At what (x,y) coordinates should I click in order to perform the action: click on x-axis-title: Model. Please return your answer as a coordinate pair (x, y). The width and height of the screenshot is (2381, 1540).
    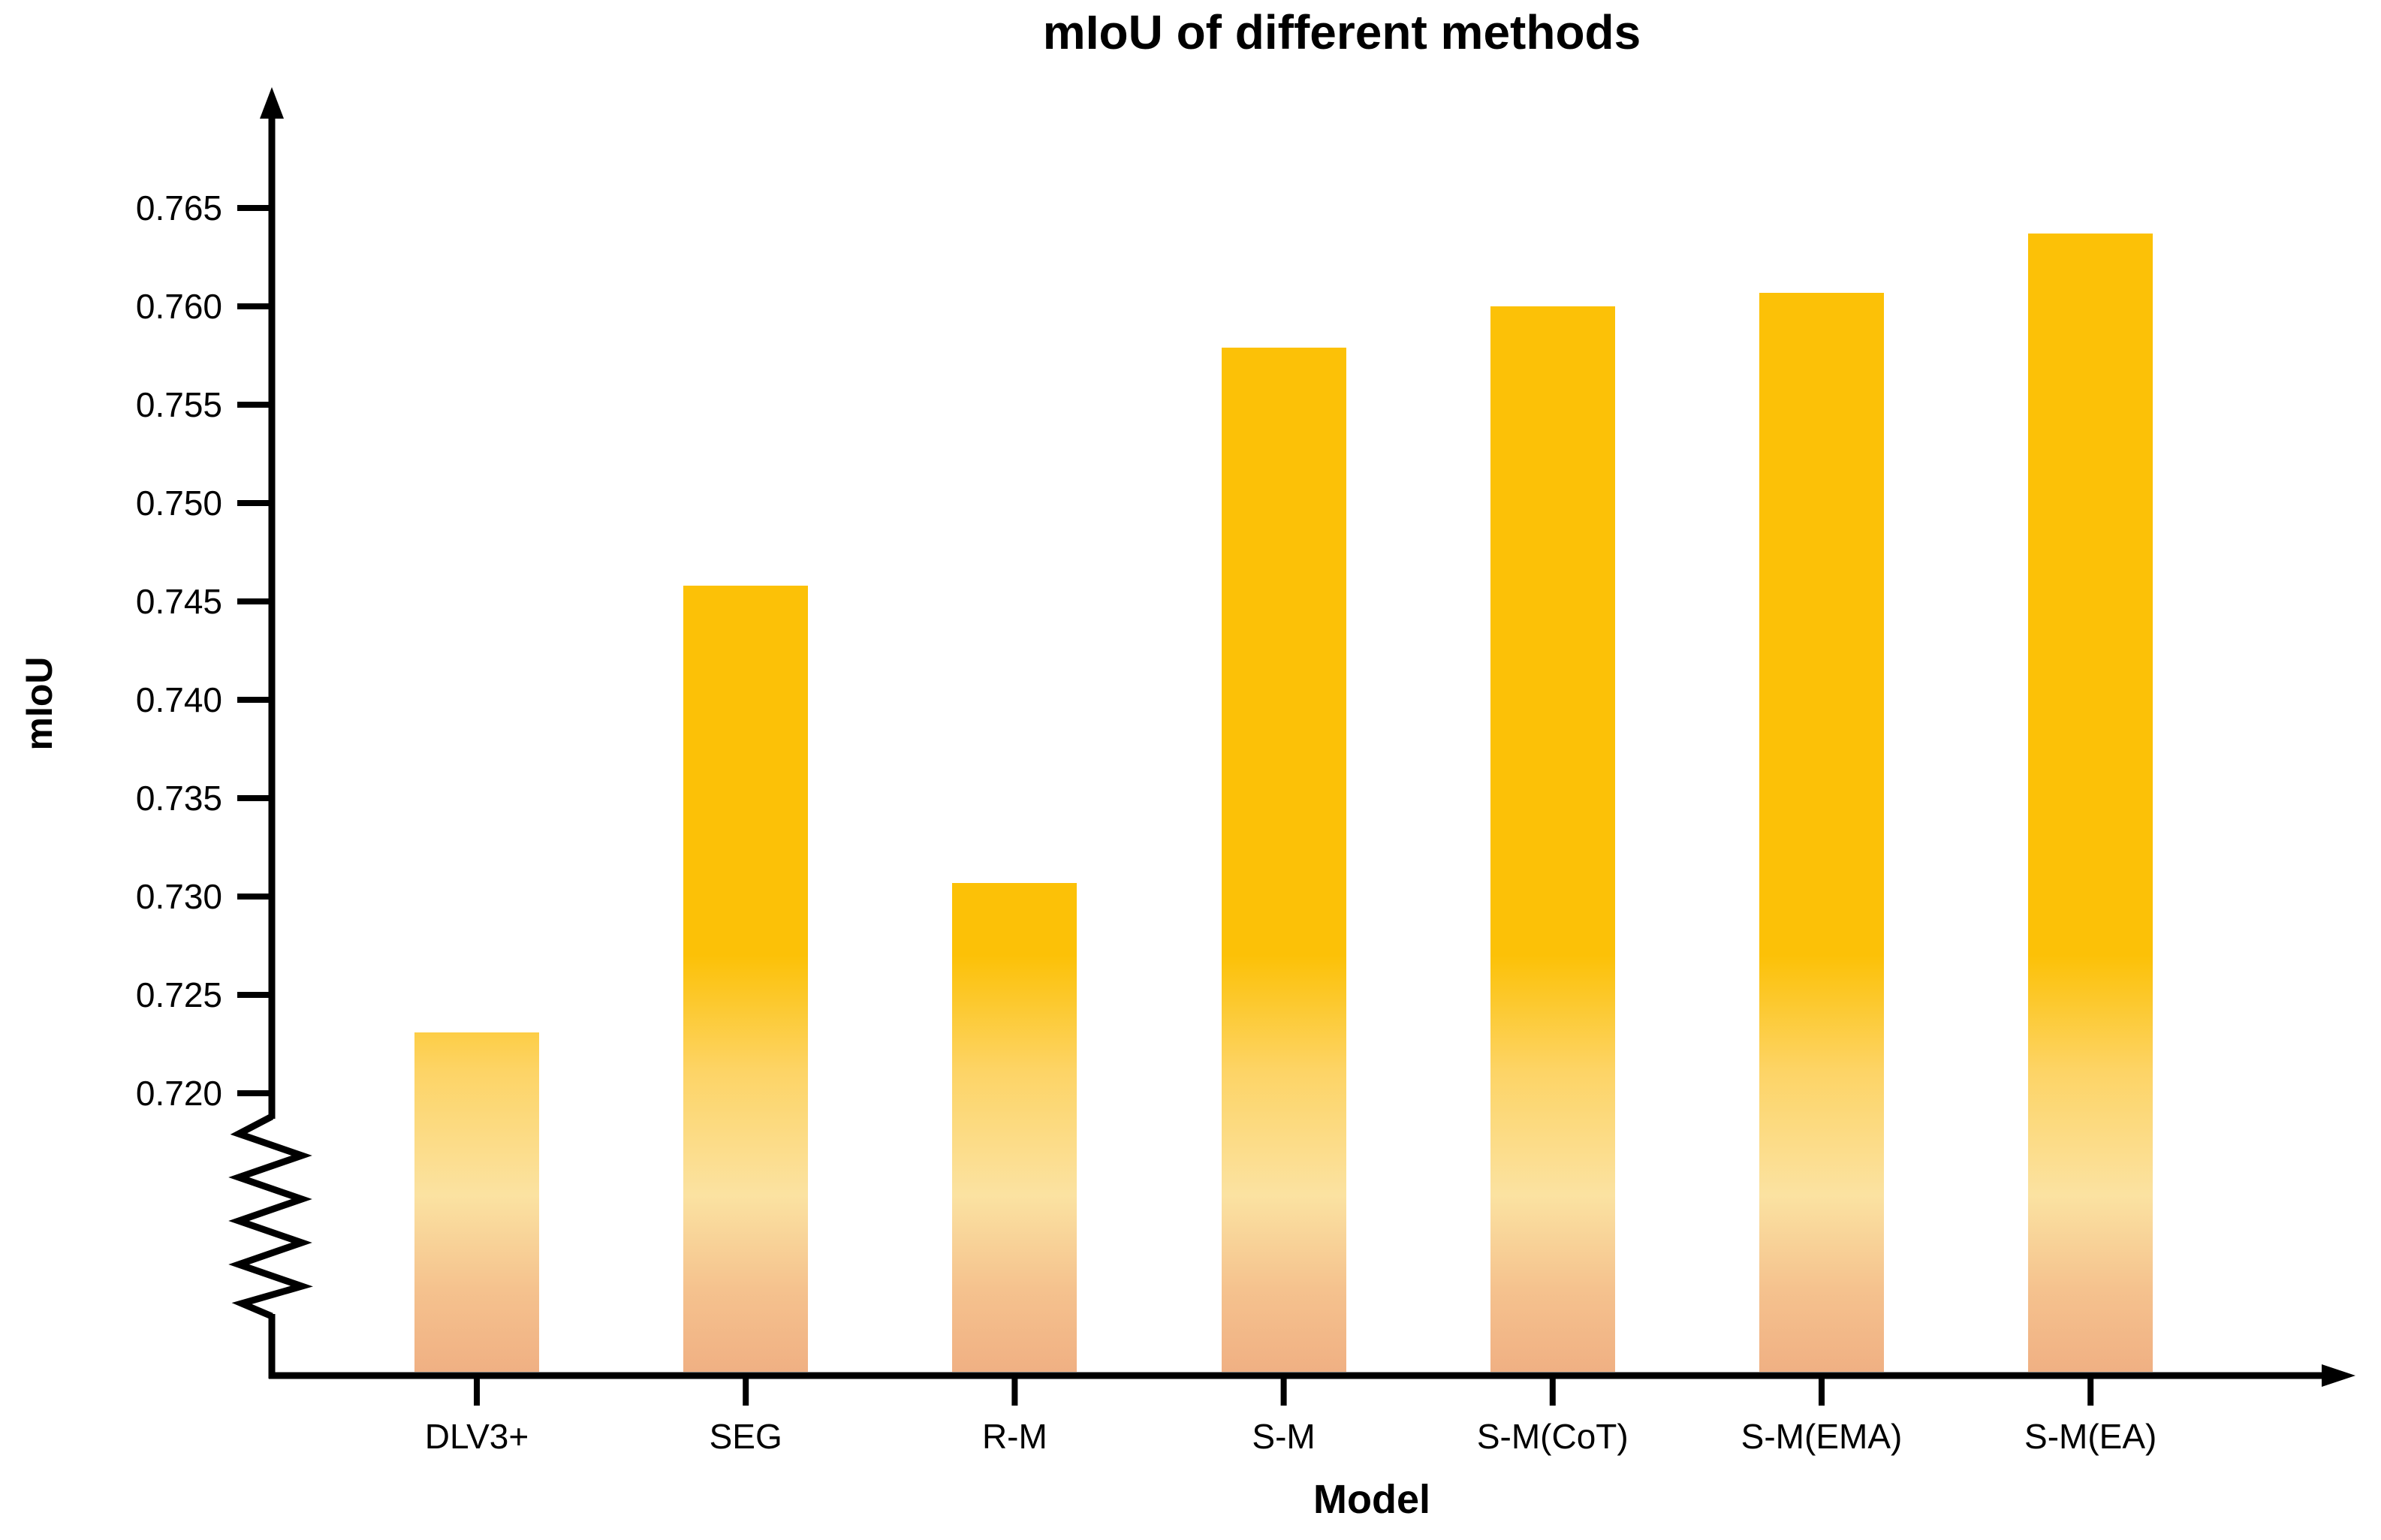
    Looking at the image, I should click on (1371, 1499).